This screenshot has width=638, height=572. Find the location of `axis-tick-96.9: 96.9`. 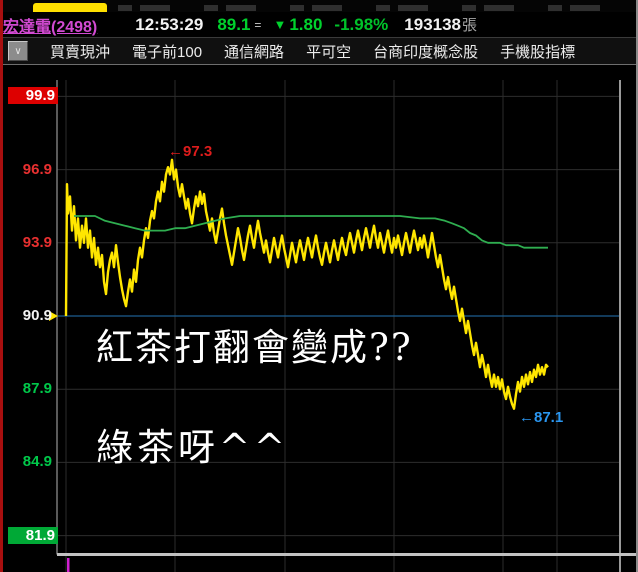

axis-tick-96.9: 96.9 is located at coordinates (37, 169).